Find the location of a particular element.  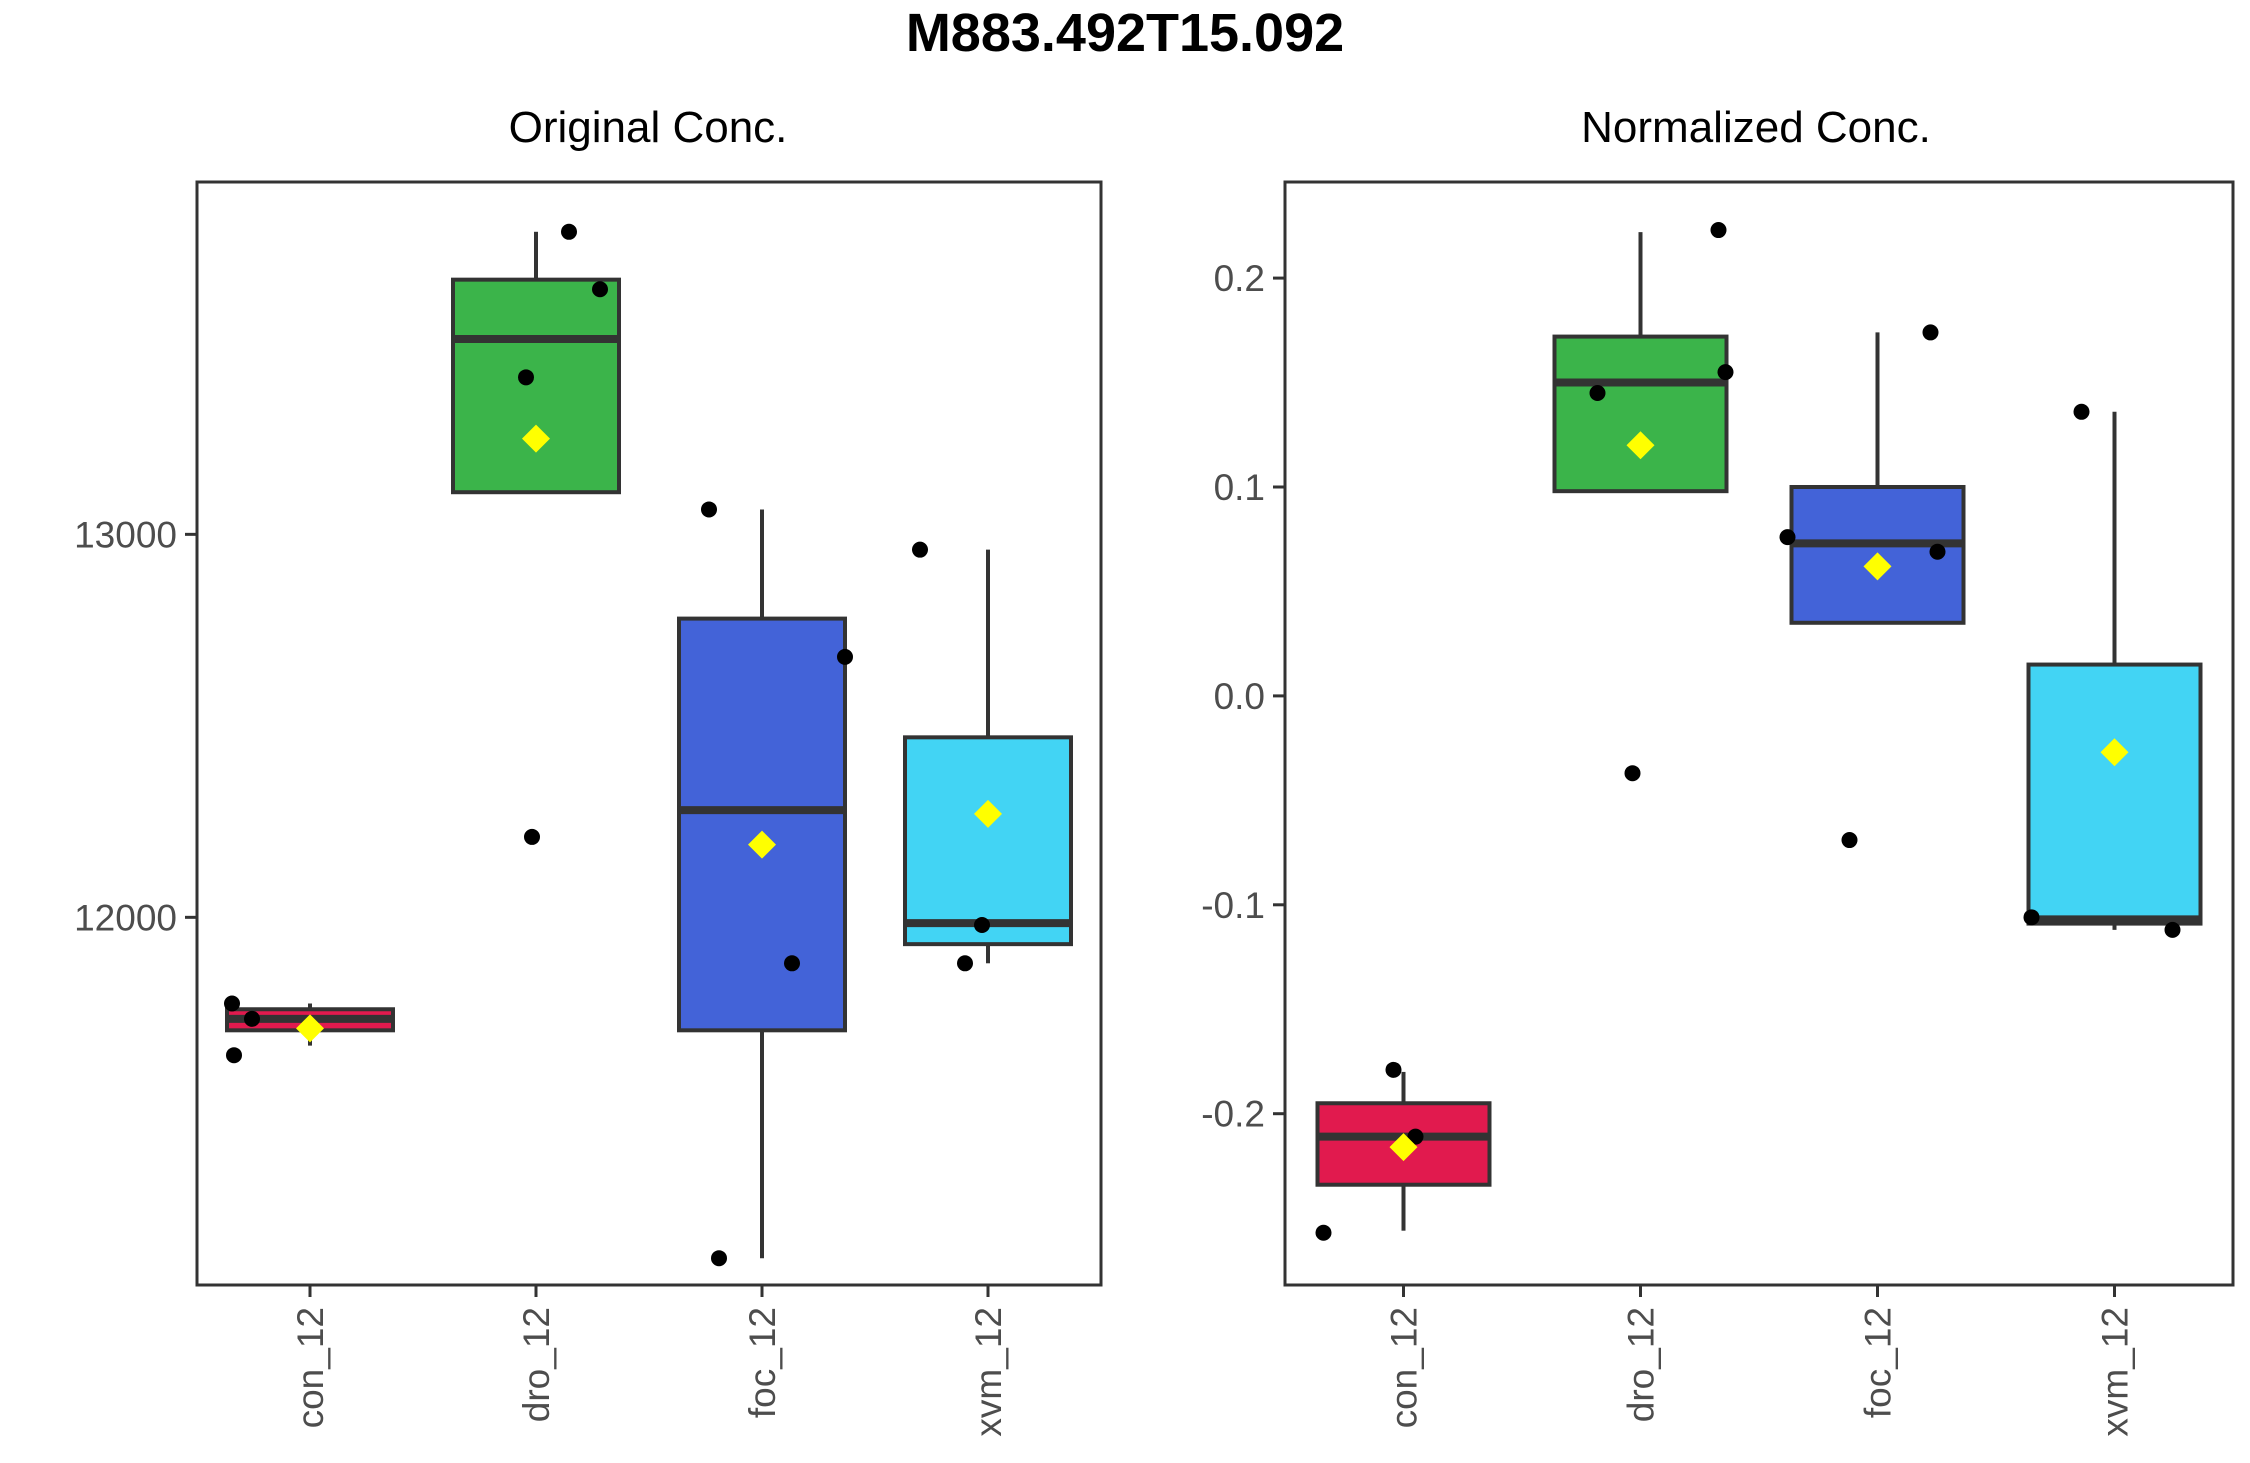

y-tick-label: -0.2 is located at coordinates (1233, 1114).